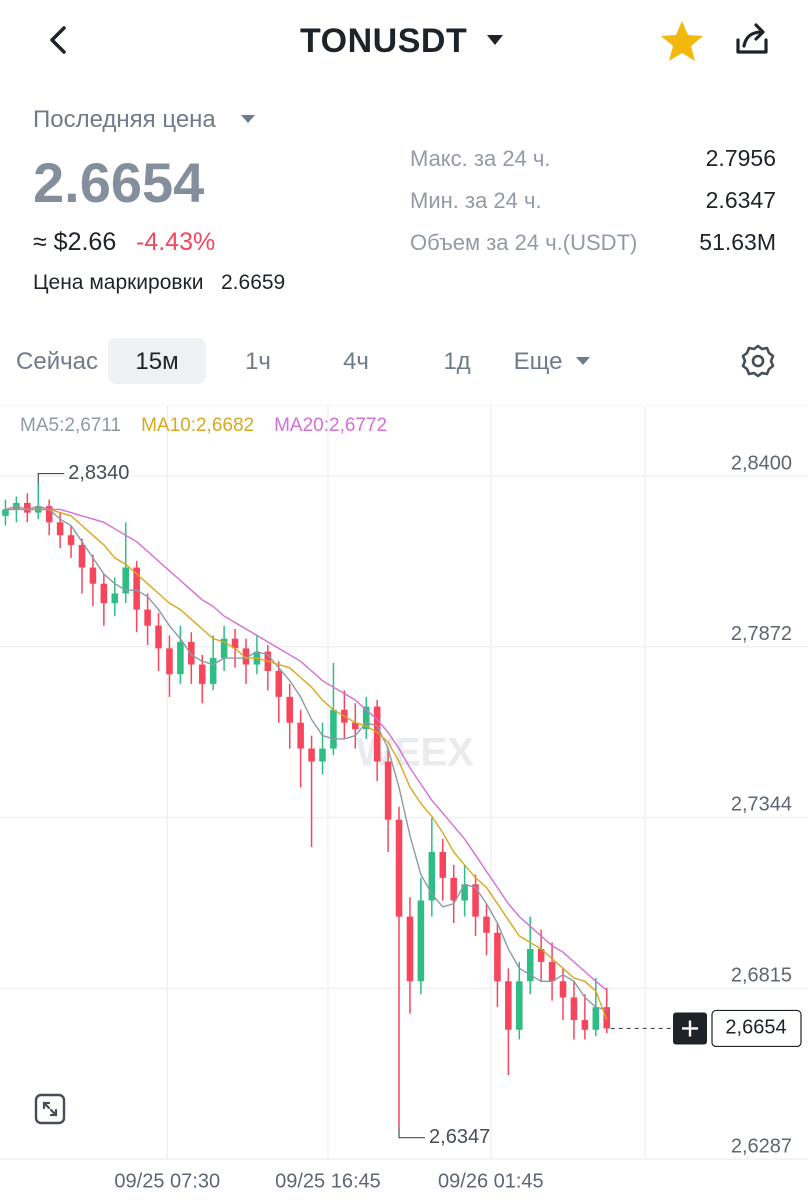 The image size is (808, 1200). I want to click on tab: Сейчас, so click(57, 361).